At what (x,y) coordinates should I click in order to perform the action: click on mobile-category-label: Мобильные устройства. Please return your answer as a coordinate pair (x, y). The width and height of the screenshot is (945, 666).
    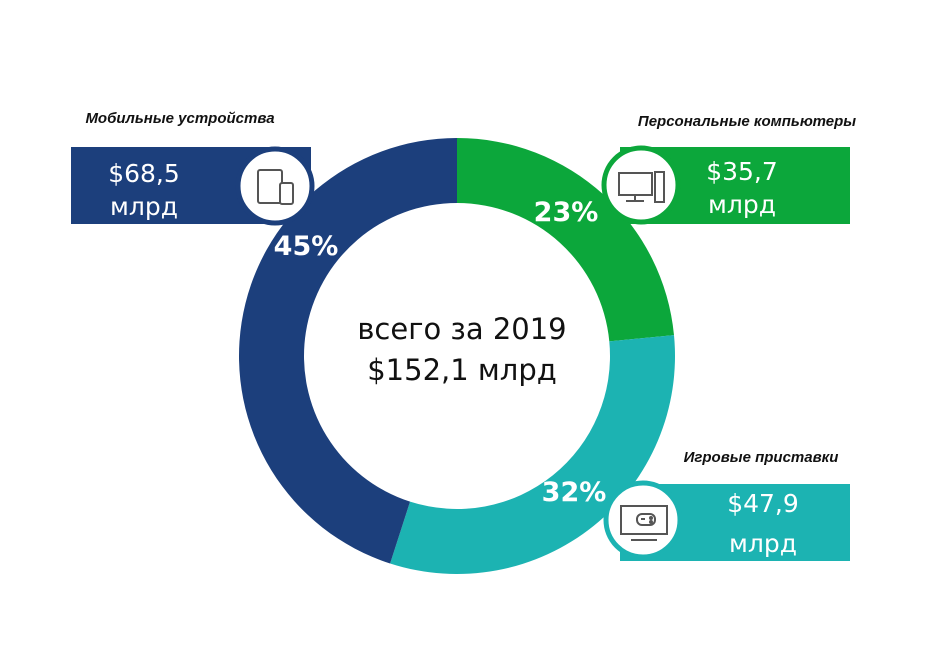
    Looking at the image, I should click on (179, 118).